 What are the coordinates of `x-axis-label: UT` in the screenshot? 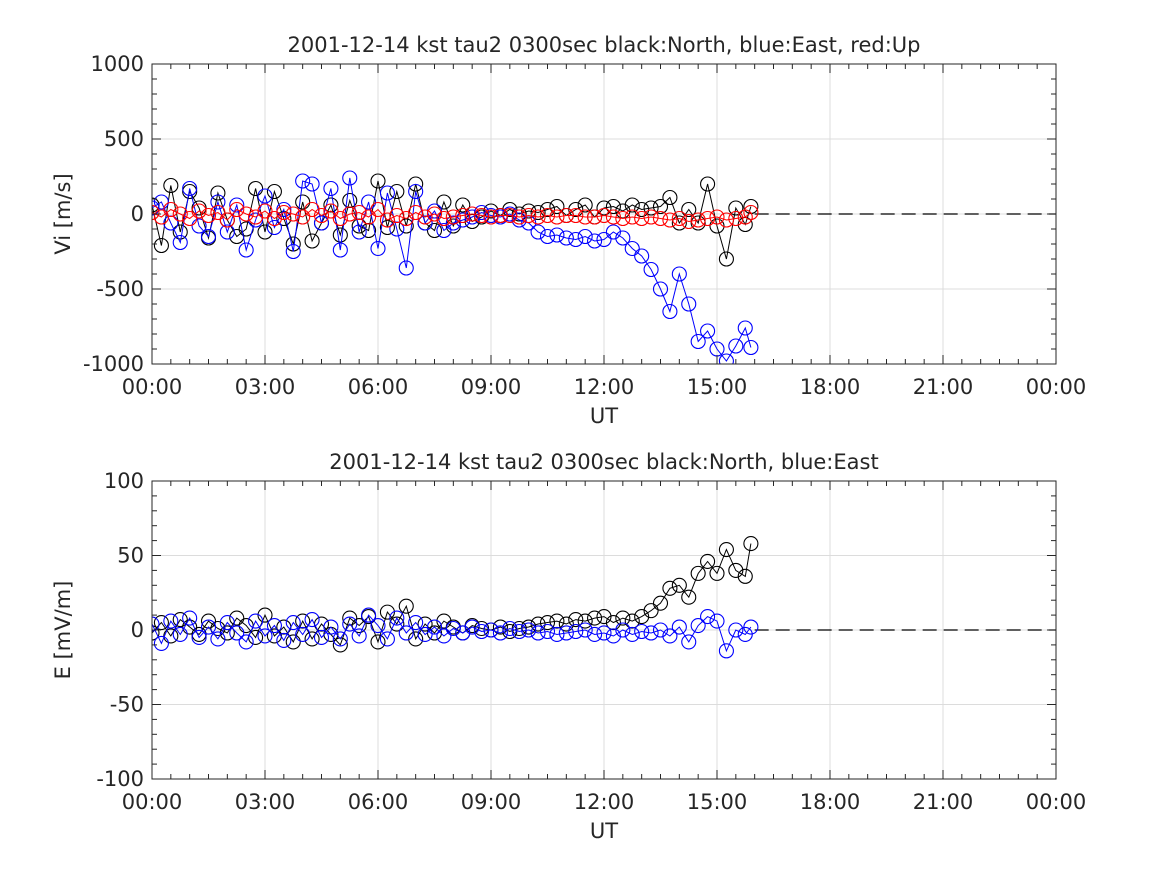 It's located at (604, 416).